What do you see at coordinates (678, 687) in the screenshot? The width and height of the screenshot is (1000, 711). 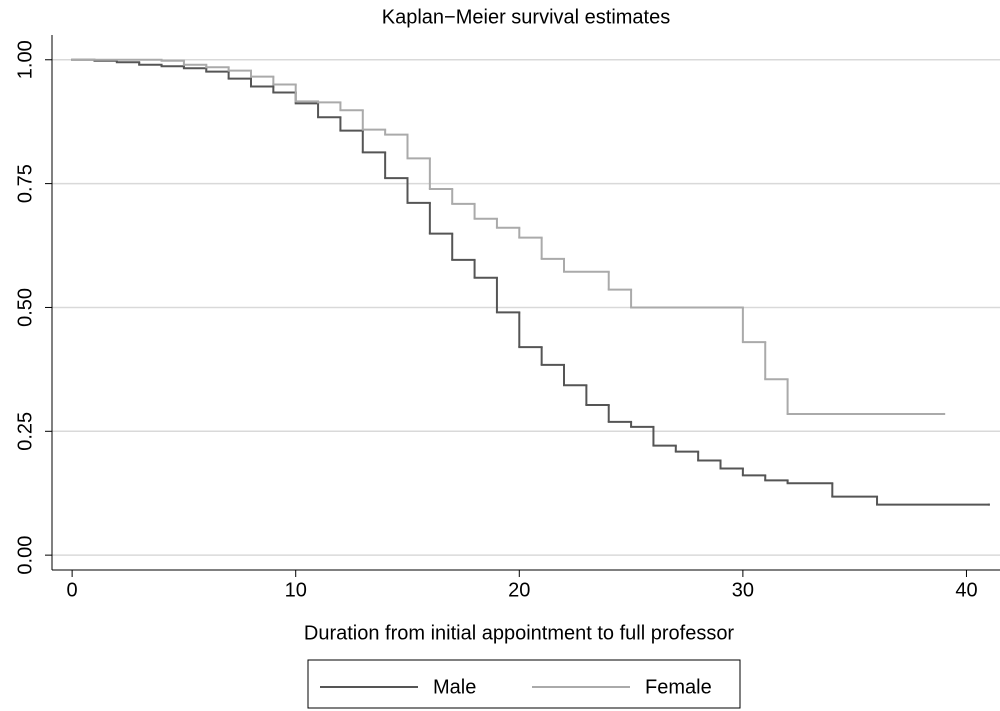 I see `legend-label: Female` at bounding box center [678, 687].